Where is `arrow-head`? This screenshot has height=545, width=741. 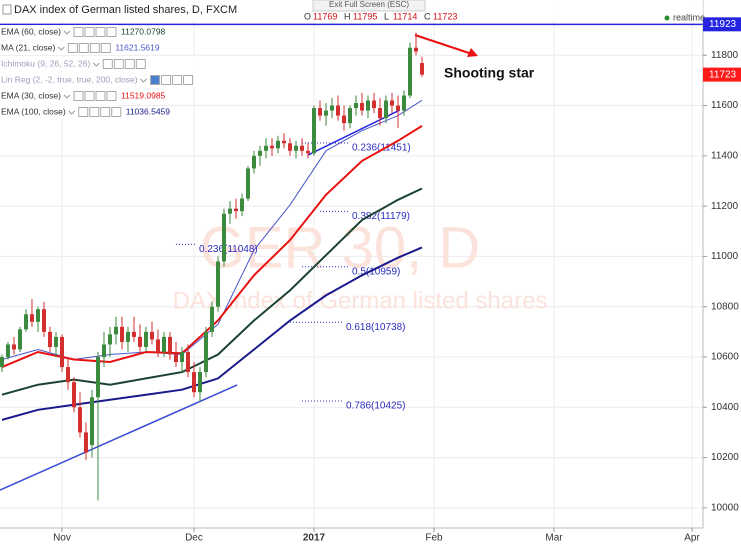
arrow-head is located at coordinates (472, 52).